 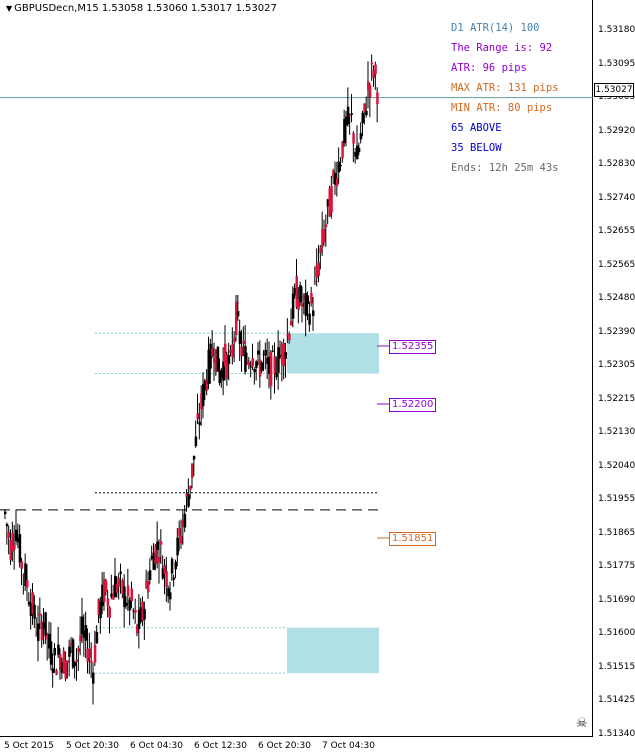 What do you see at coordinates (582, 723) in the screenshot?
I see `skull-icon: ☠` at bounding box center [582, 723].